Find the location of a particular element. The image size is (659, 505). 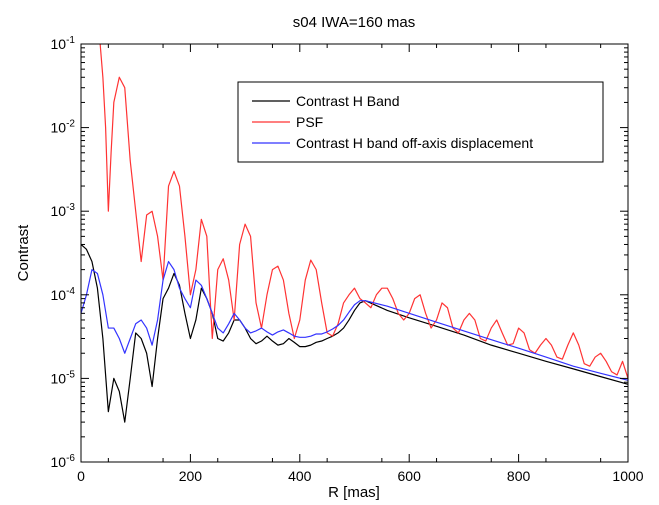

x-axis-label: R [mas] is located at coordinates (354, 492).